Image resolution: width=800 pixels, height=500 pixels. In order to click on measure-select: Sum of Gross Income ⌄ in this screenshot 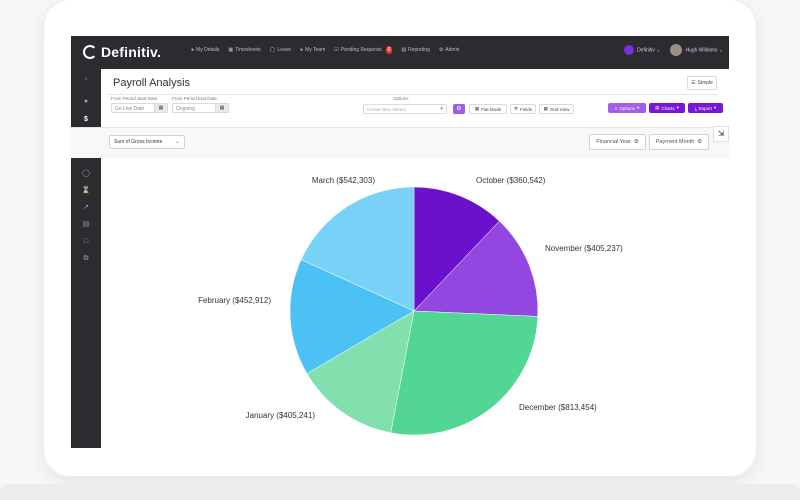, I will do `click(147, 142)`.